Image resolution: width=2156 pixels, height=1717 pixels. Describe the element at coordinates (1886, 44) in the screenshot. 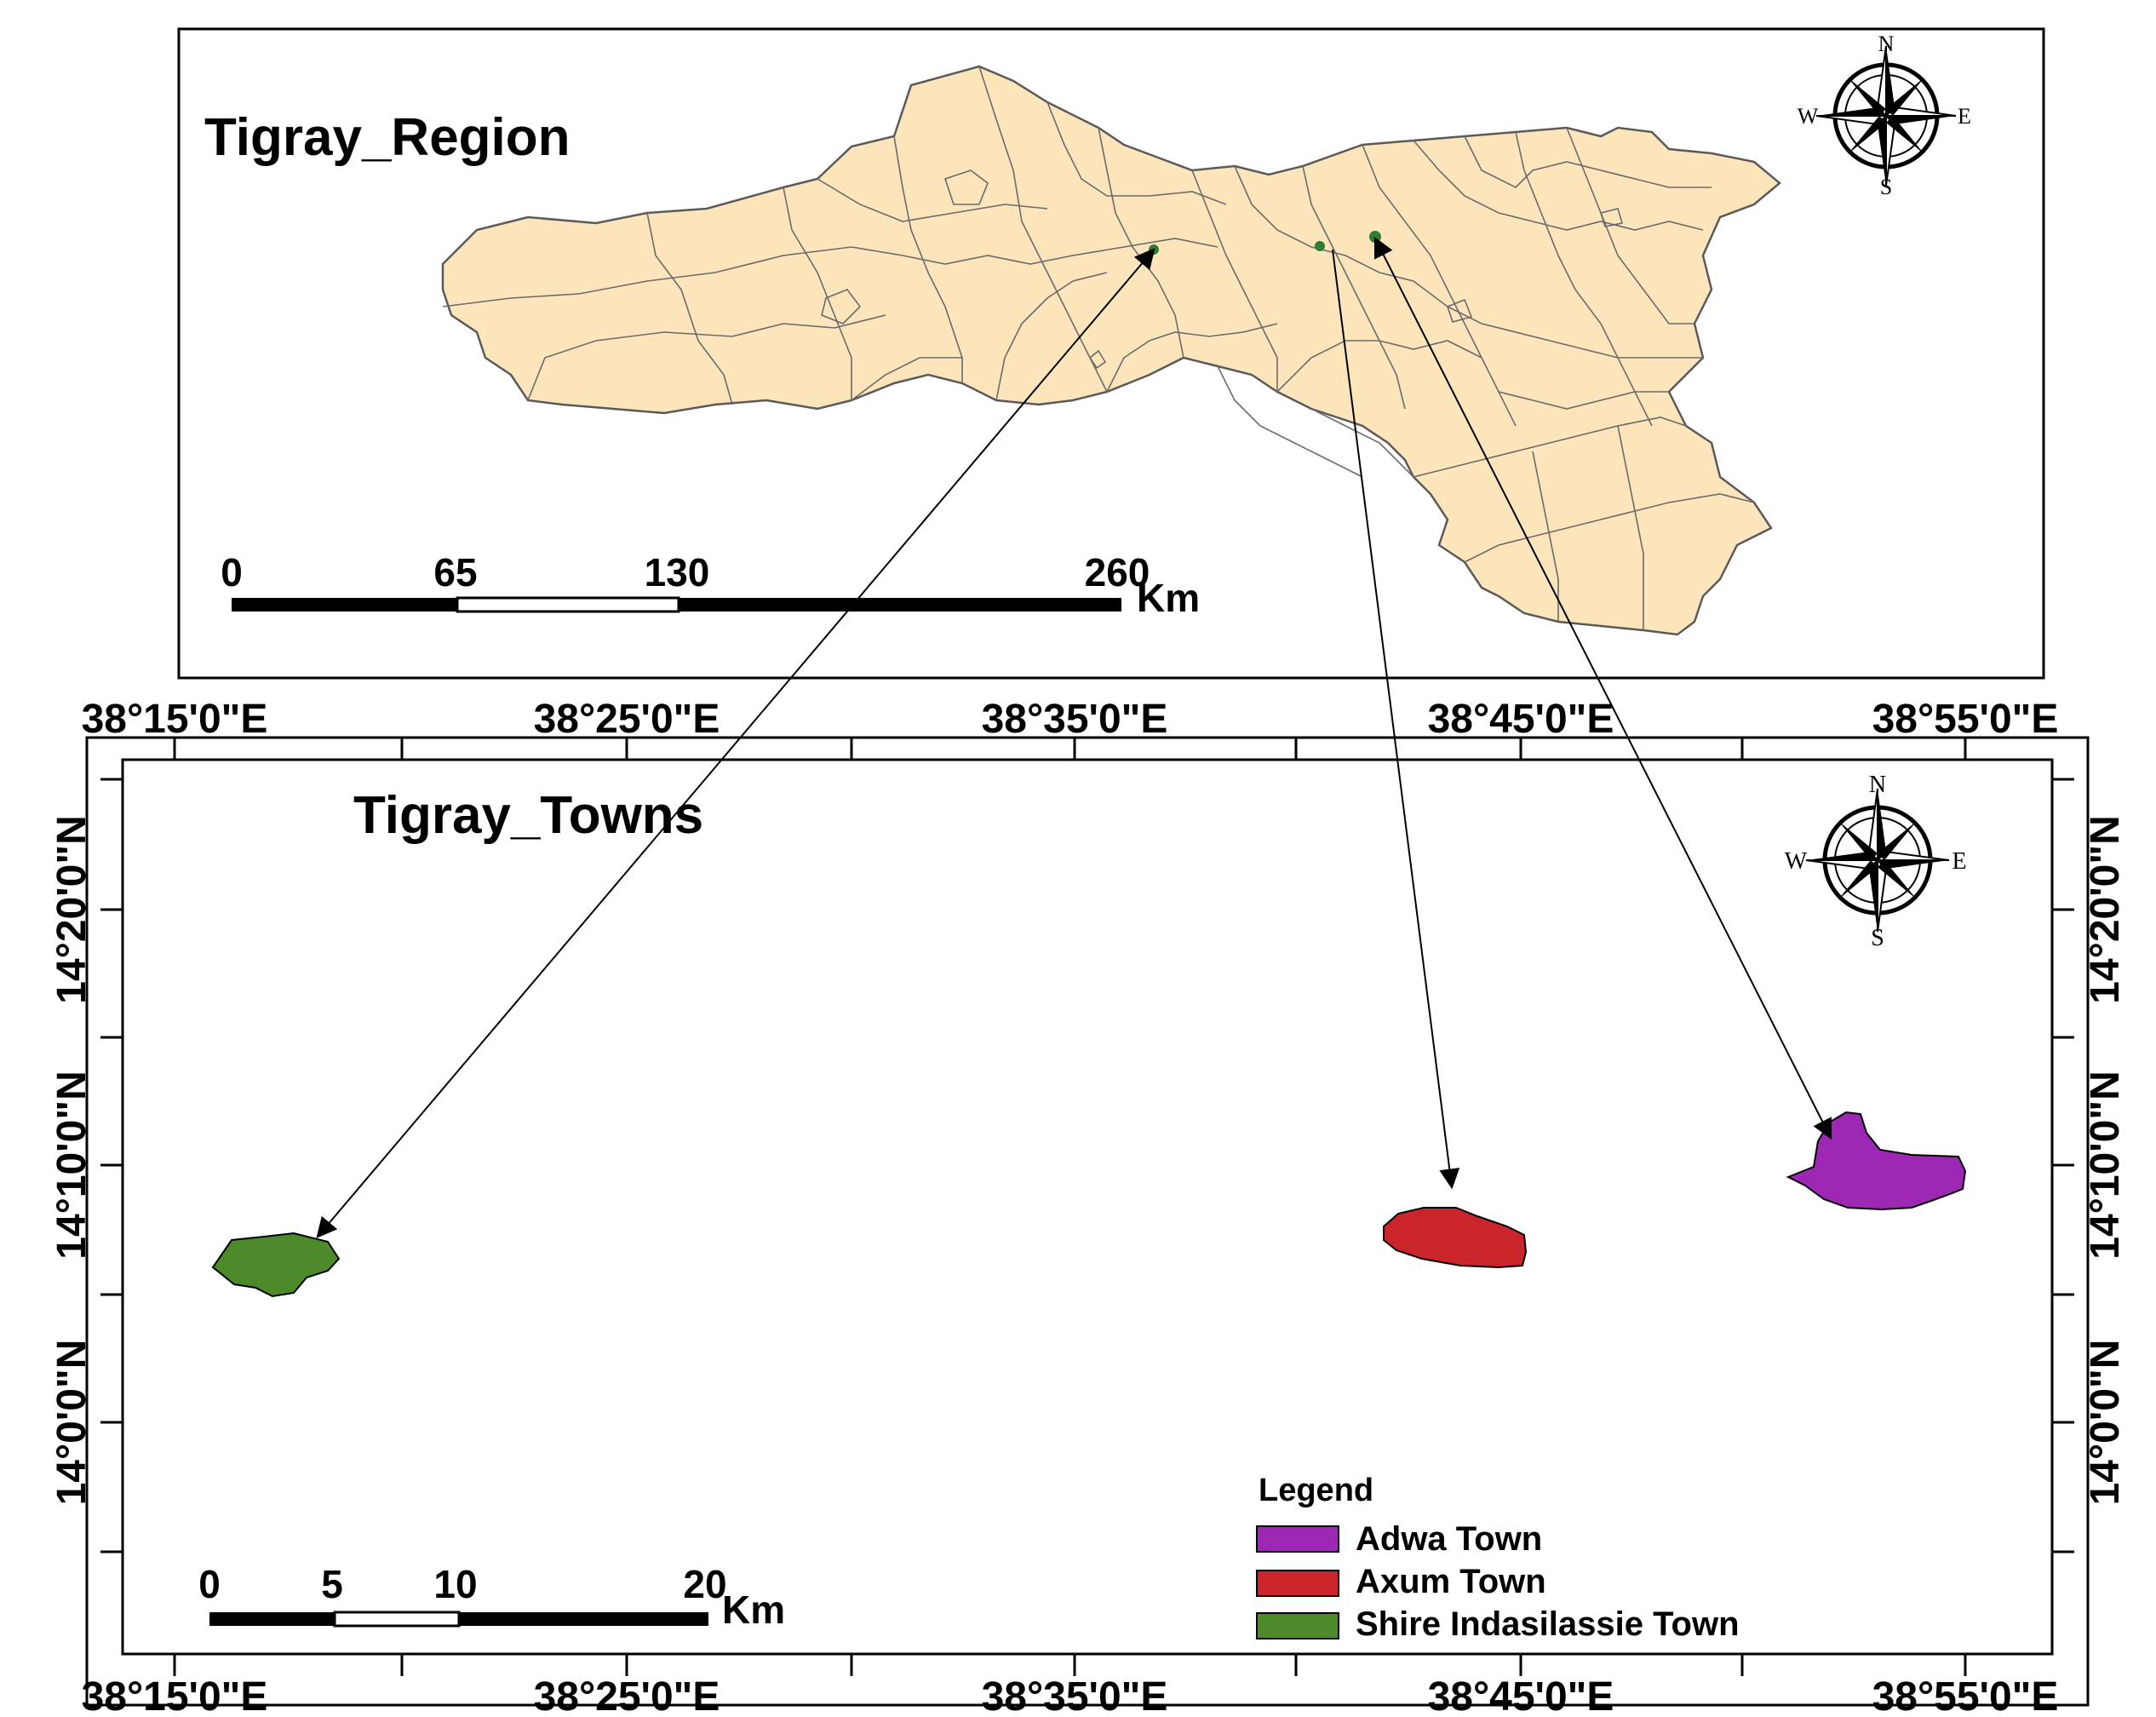

I see `region-compass-n: N` at that location.